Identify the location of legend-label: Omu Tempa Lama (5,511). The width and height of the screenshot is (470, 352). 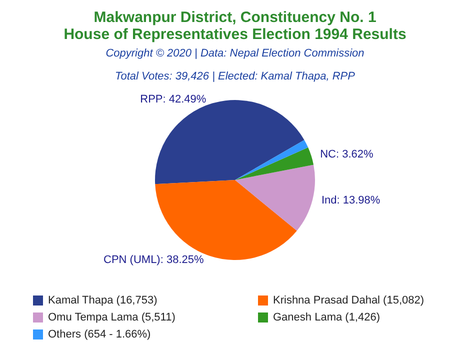
(112, 318).